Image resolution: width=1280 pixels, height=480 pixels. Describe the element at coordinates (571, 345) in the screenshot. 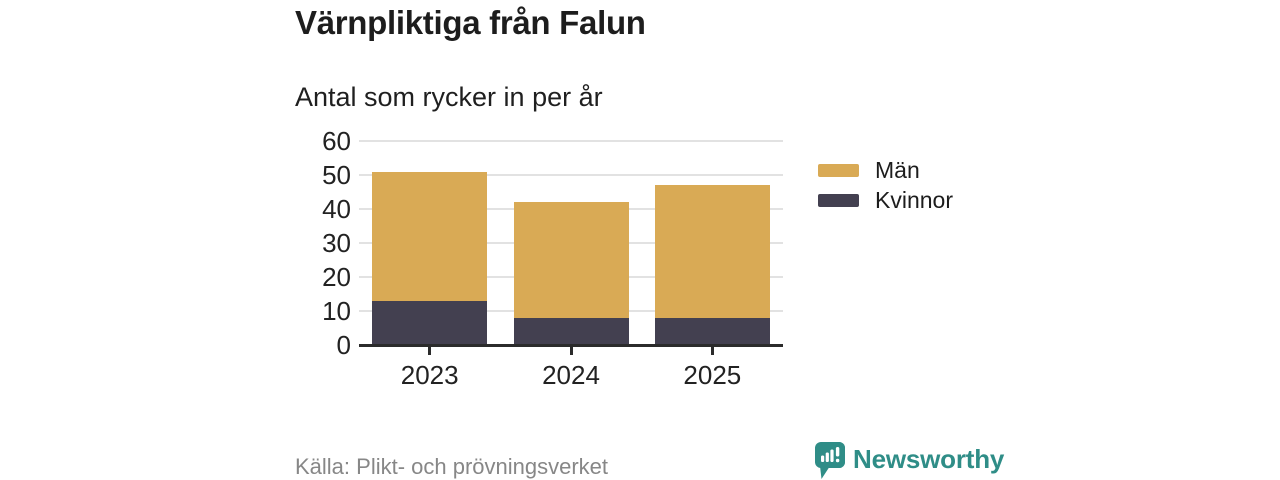

I see `x-axis-line` at that location.